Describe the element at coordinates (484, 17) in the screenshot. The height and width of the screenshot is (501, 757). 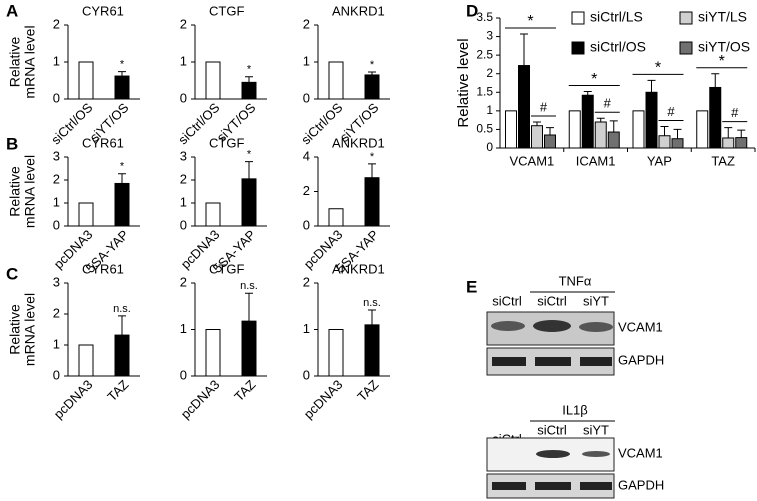
I see `y-tick-label: 3.5` at that location.